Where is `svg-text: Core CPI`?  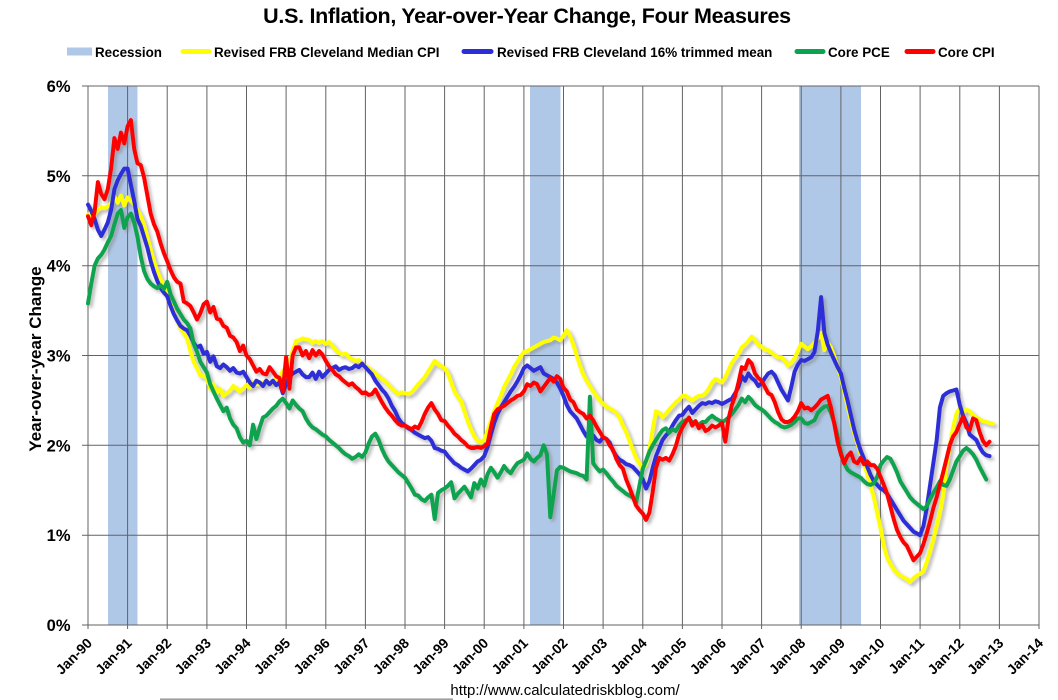 svg-text: Core CPI is located at coordinates (966, 52).